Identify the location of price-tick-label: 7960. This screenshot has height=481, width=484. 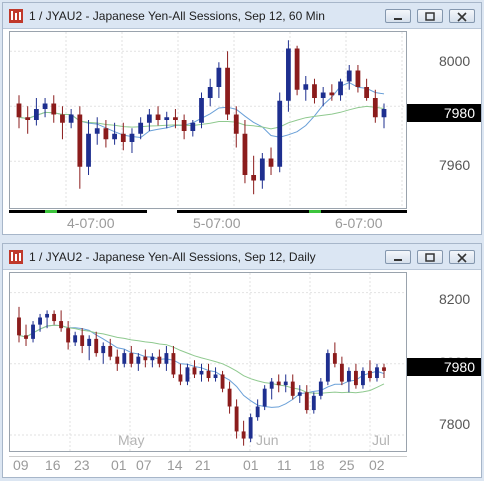
(455, 165).